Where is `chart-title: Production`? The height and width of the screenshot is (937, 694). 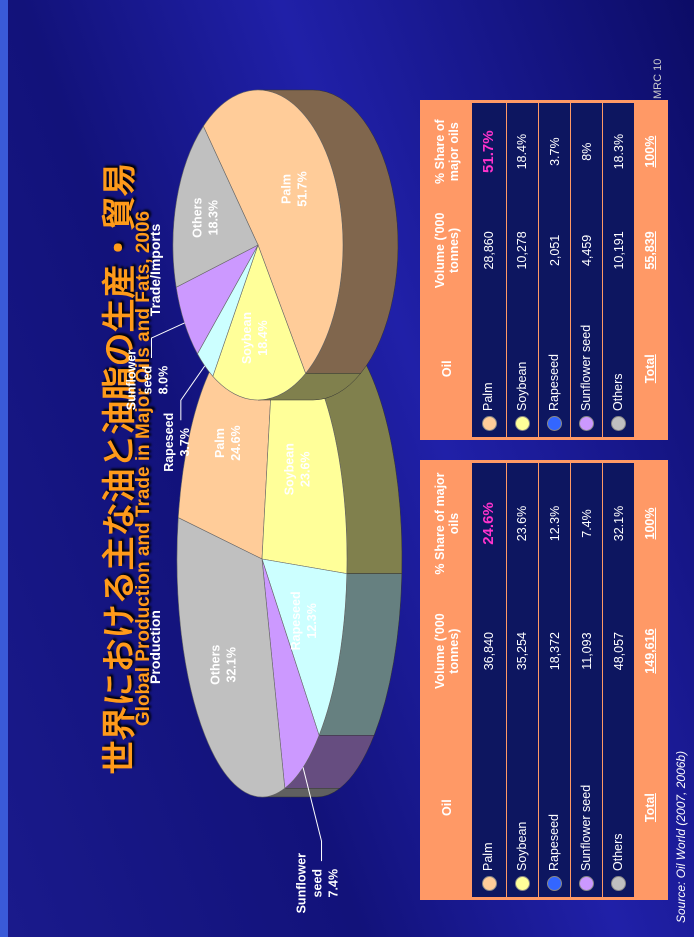 chart-title: Production is located at coordinates (155, 647).